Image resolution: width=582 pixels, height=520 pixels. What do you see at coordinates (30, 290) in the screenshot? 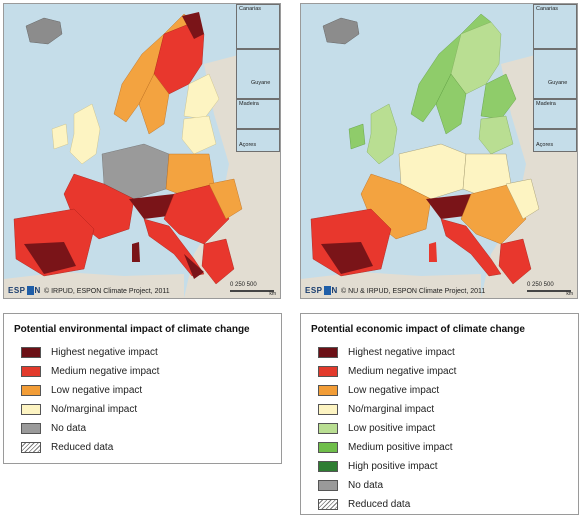
I see `logo-mark` at bounding box center [30, 290].